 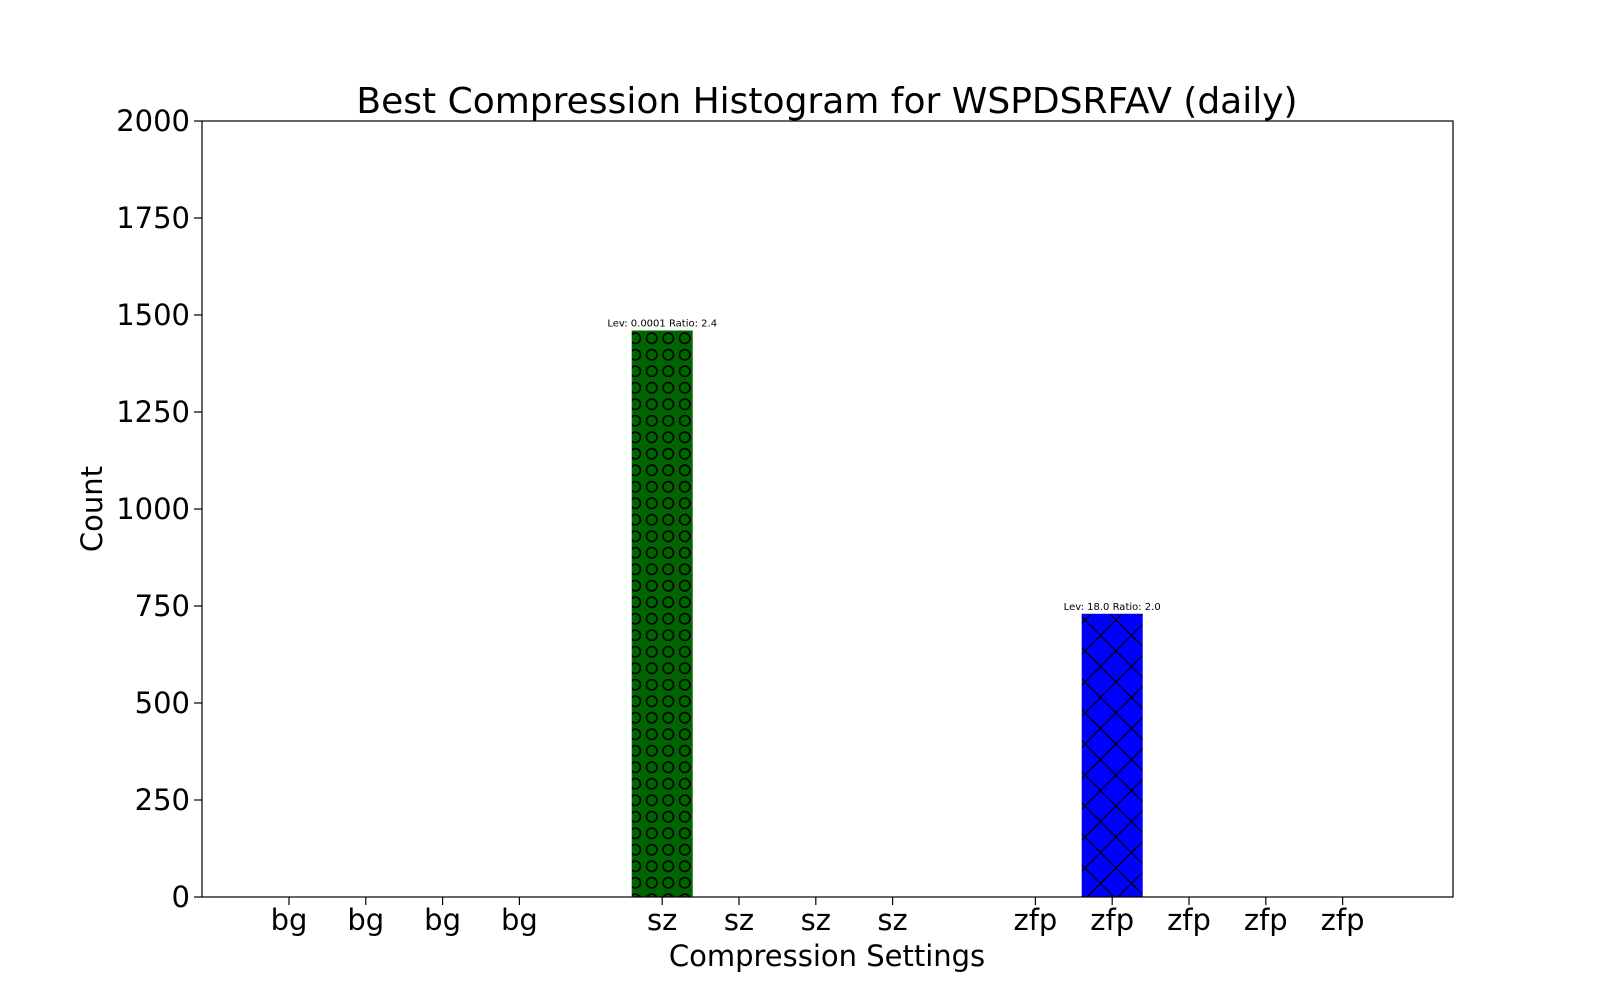 I want to click on y-tick-label: 1250, so click(x=153, y=412).